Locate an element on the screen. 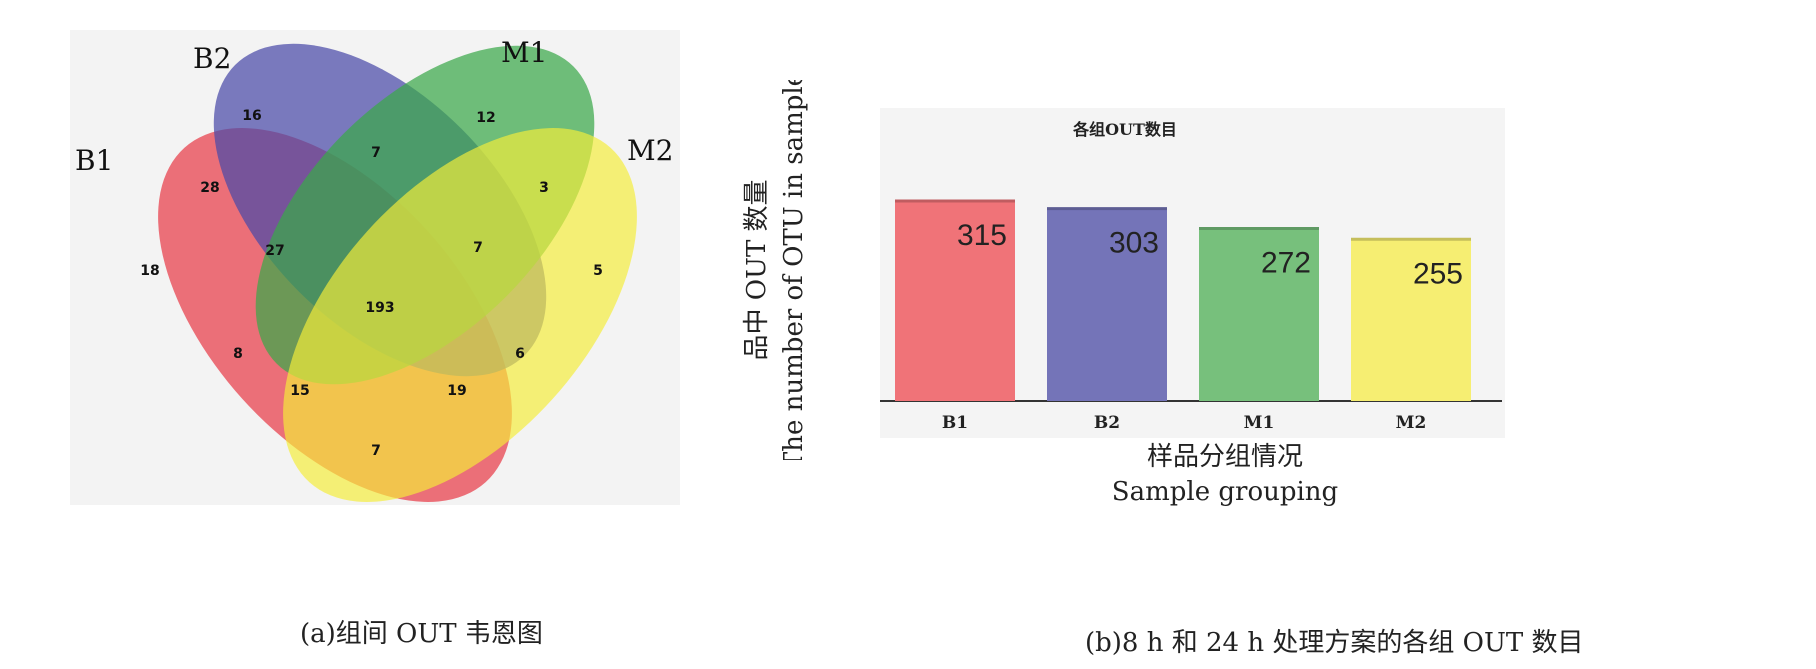  bar-value-label: 315 is located at coordinates (982, 235).